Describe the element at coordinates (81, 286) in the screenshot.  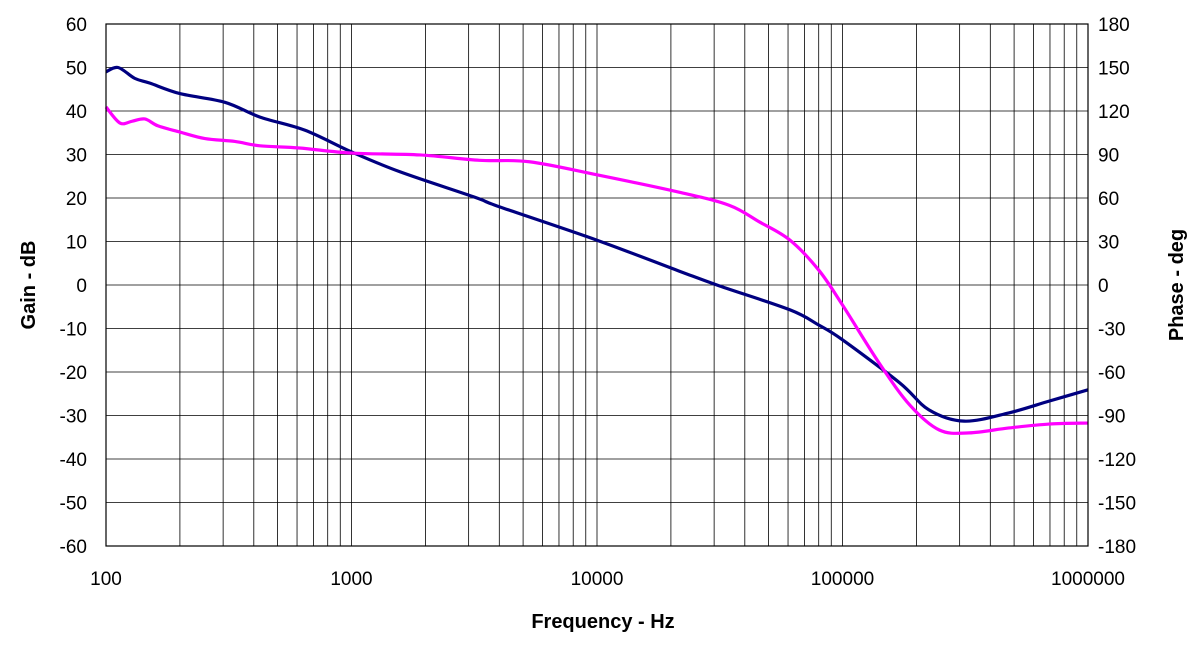
I see `y-tick-label: 0` at that location.